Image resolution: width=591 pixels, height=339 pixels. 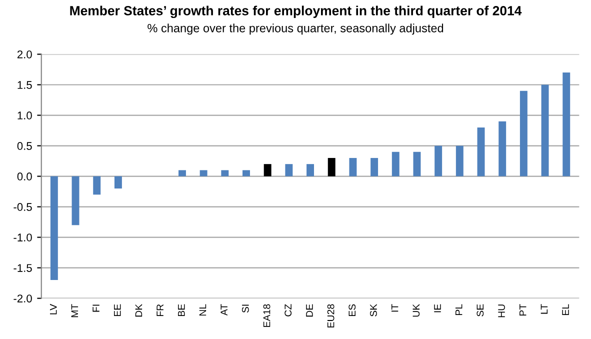 I want to click on x-tick-label: PL, so click(x=458, y=309).